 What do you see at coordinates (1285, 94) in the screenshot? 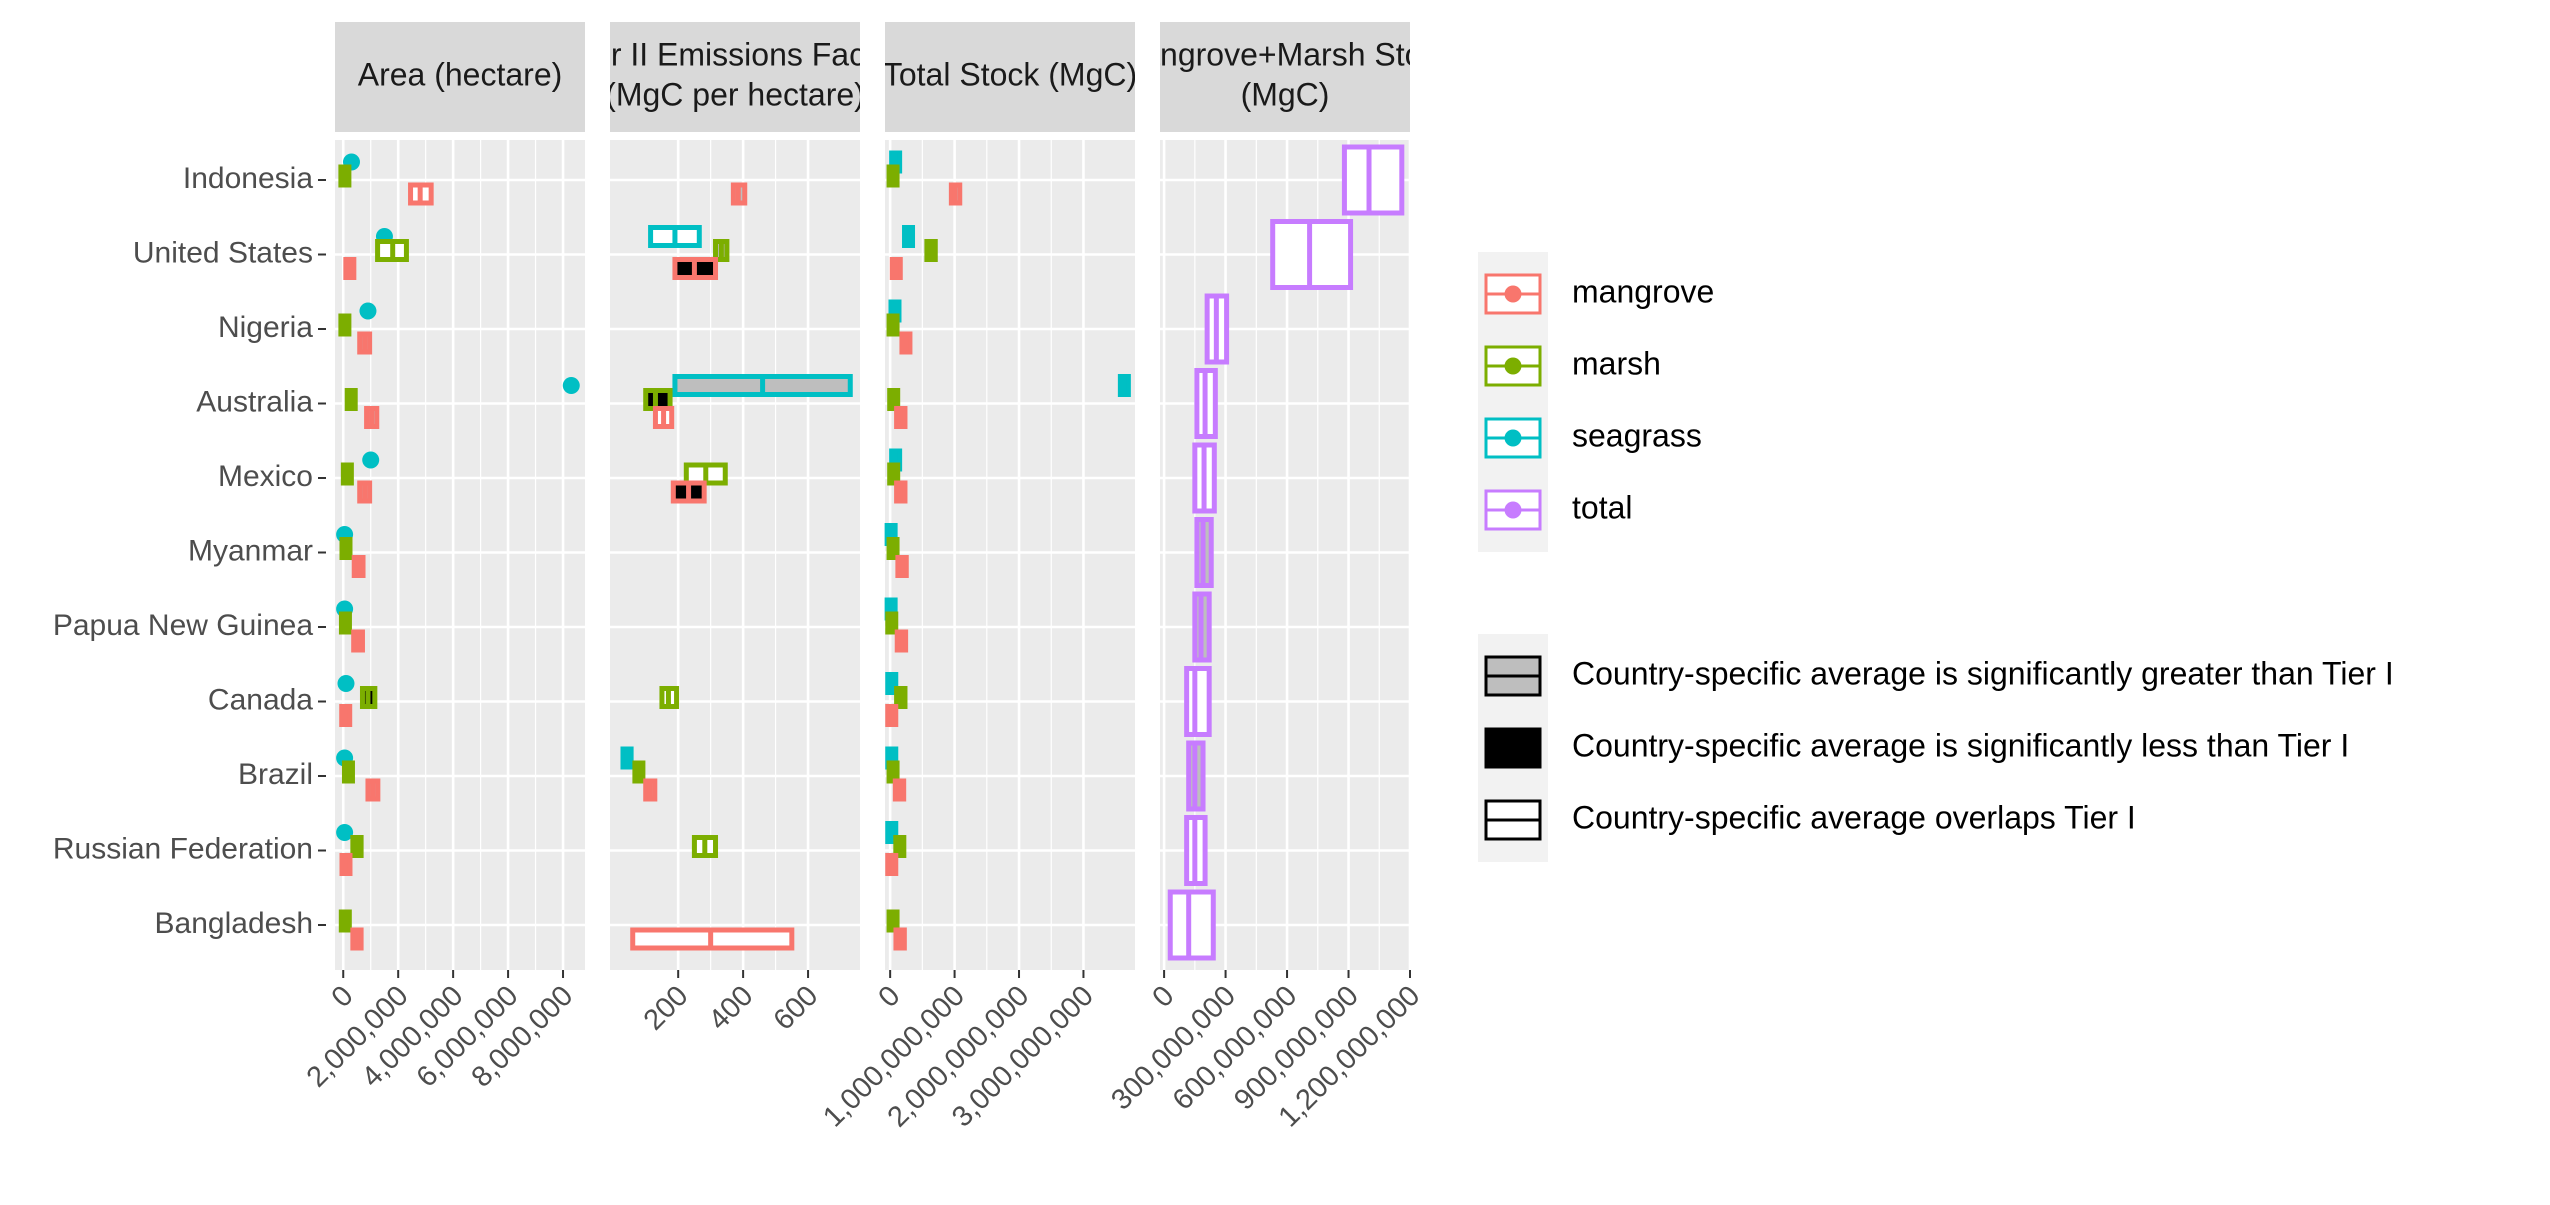
I see `facet-title-line: (MgC)` at bounding box center [1285, 94].